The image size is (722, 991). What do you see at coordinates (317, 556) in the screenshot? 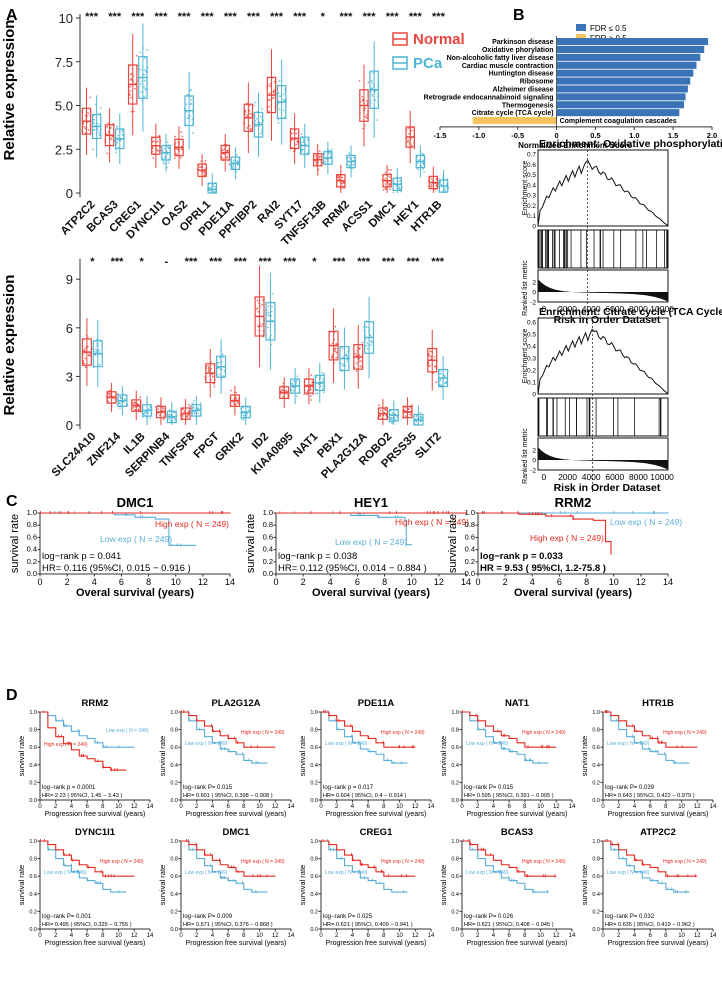
I see `km-logrank: log−rank p = 0.038` at bounding box center [317, 556].